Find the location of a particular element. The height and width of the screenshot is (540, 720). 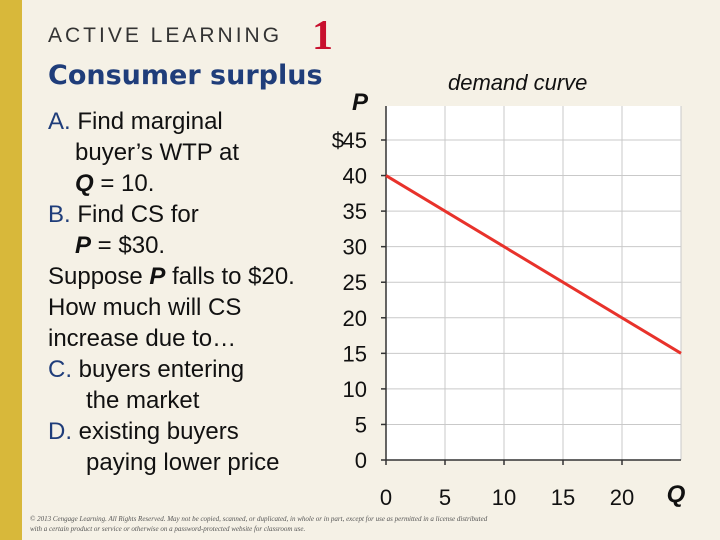

y-tick-label: 0 is located at coordinates (361, 460).